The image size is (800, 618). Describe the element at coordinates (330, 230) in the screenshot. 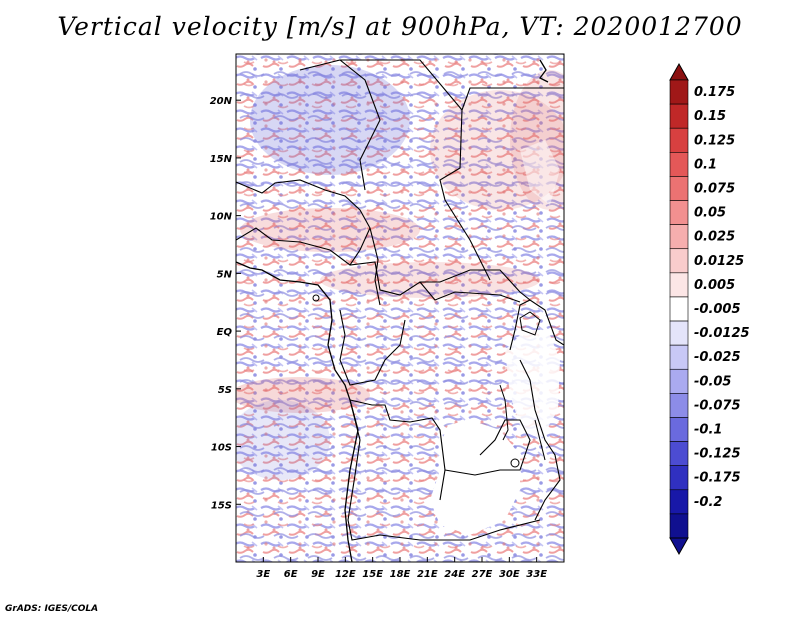

I see `sahel-ascent-band` at that location.